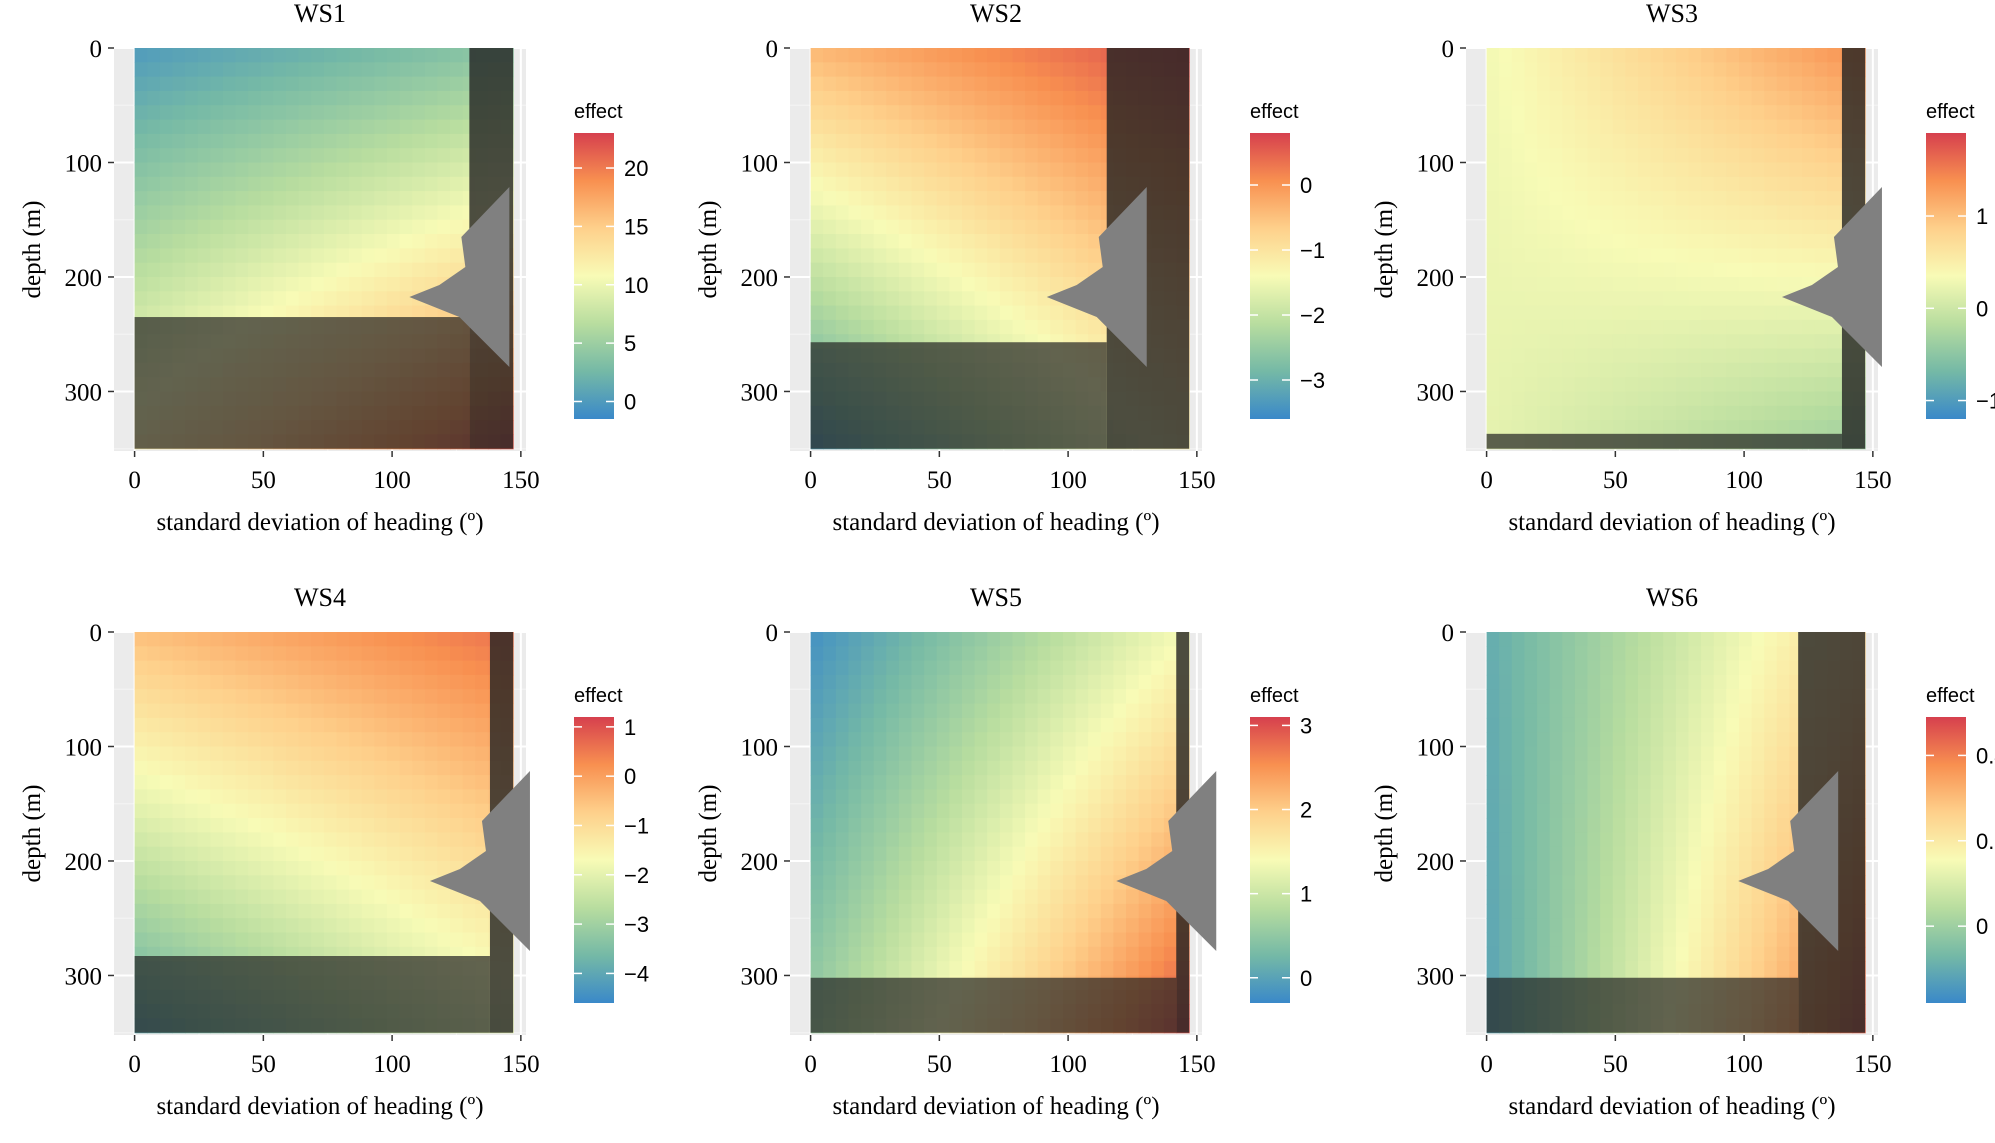 The height and width of the screenshot is (1143, 1995). I want to click on legend-tick-label: −3, so click(636, 924).